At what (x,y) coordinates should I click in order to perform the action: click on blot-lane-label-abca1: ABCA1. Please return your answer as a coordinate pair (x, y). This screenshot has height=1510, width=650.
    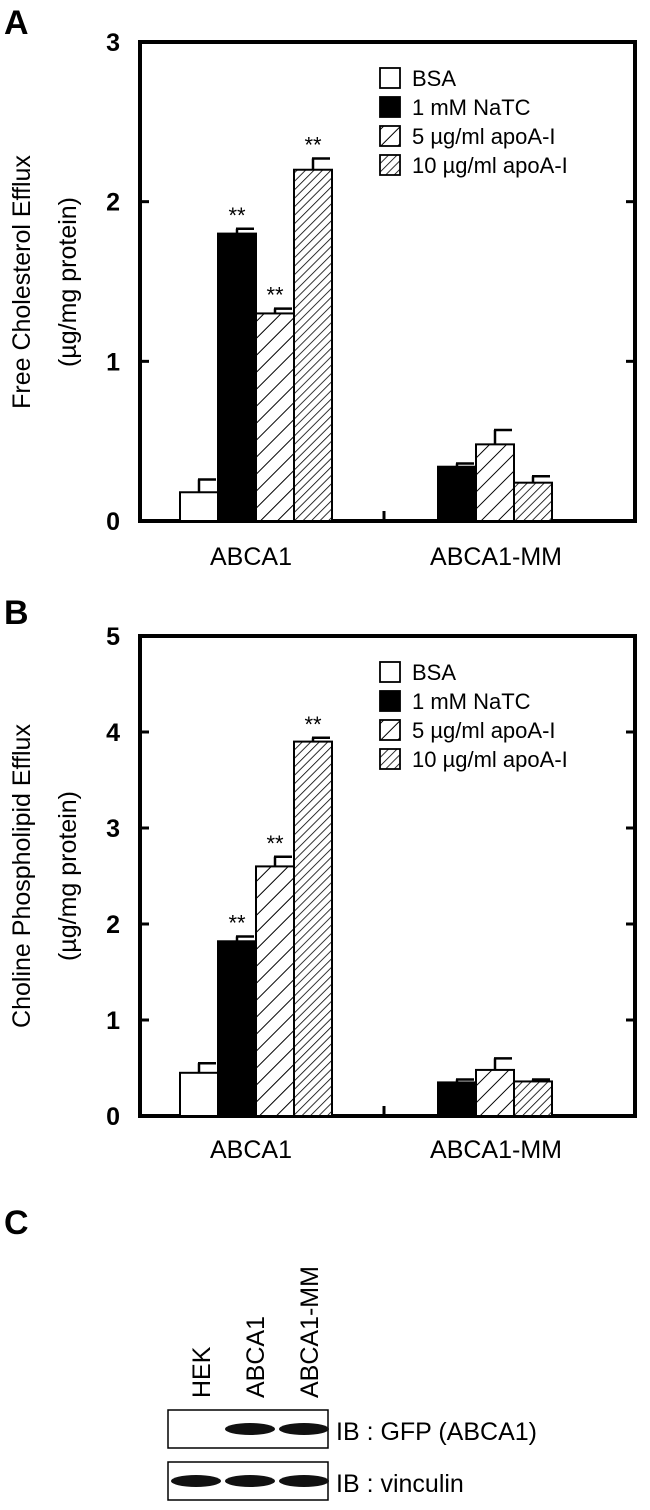
    Looking at the image, I should click on (256, 1357).